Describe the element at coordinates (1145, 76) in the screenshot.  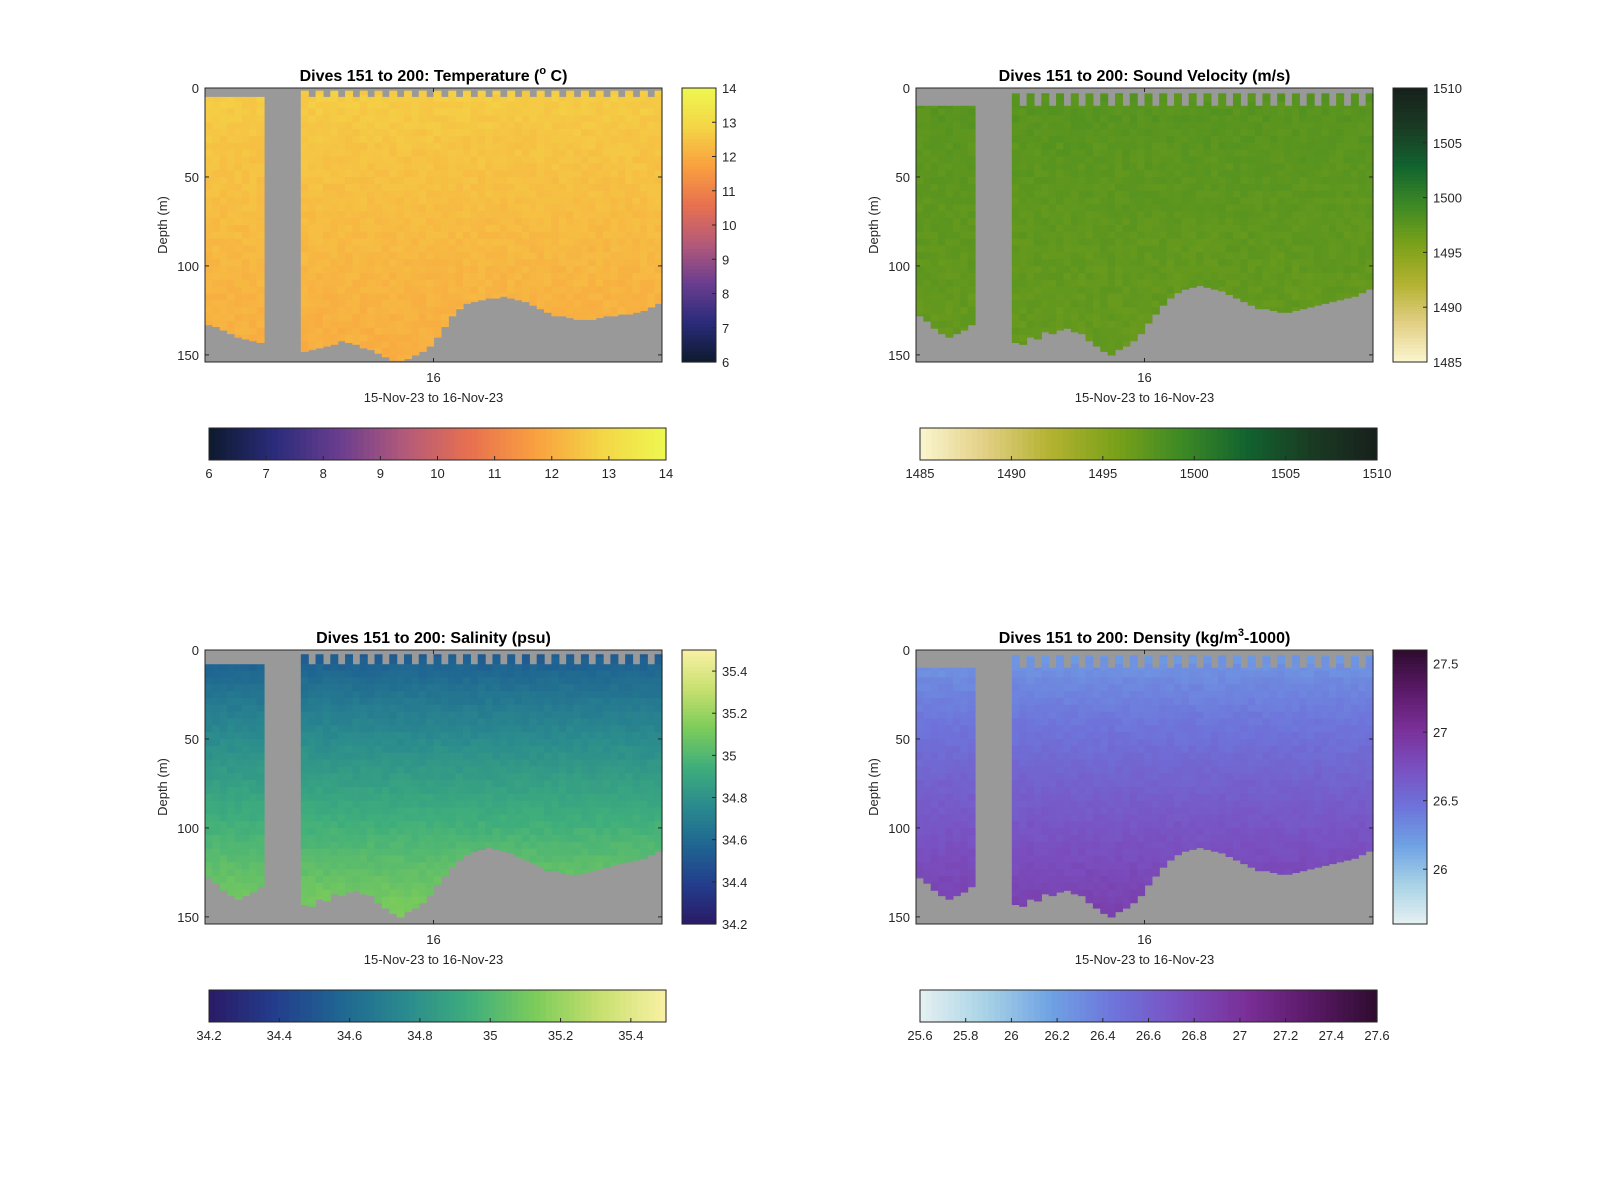
I see `chart-title: Dives 151 to 200: Sound Velocity (m/s)` at that location.